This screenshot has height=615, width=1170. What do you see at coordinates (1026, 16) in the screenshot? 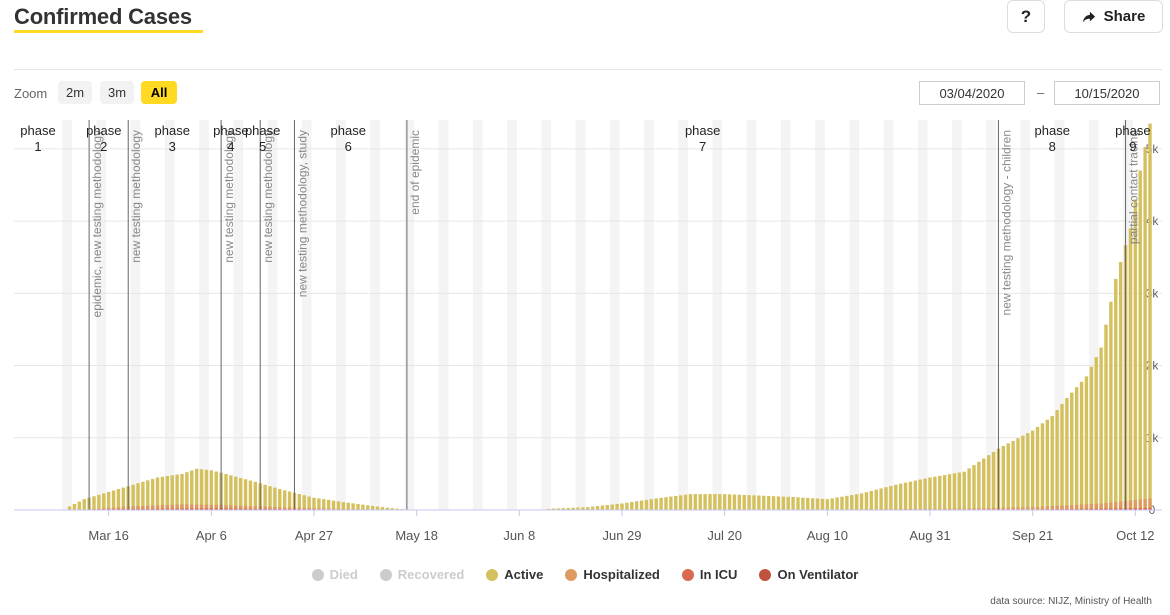
I see `help-button: ?` at bounding box center [1026, 16].